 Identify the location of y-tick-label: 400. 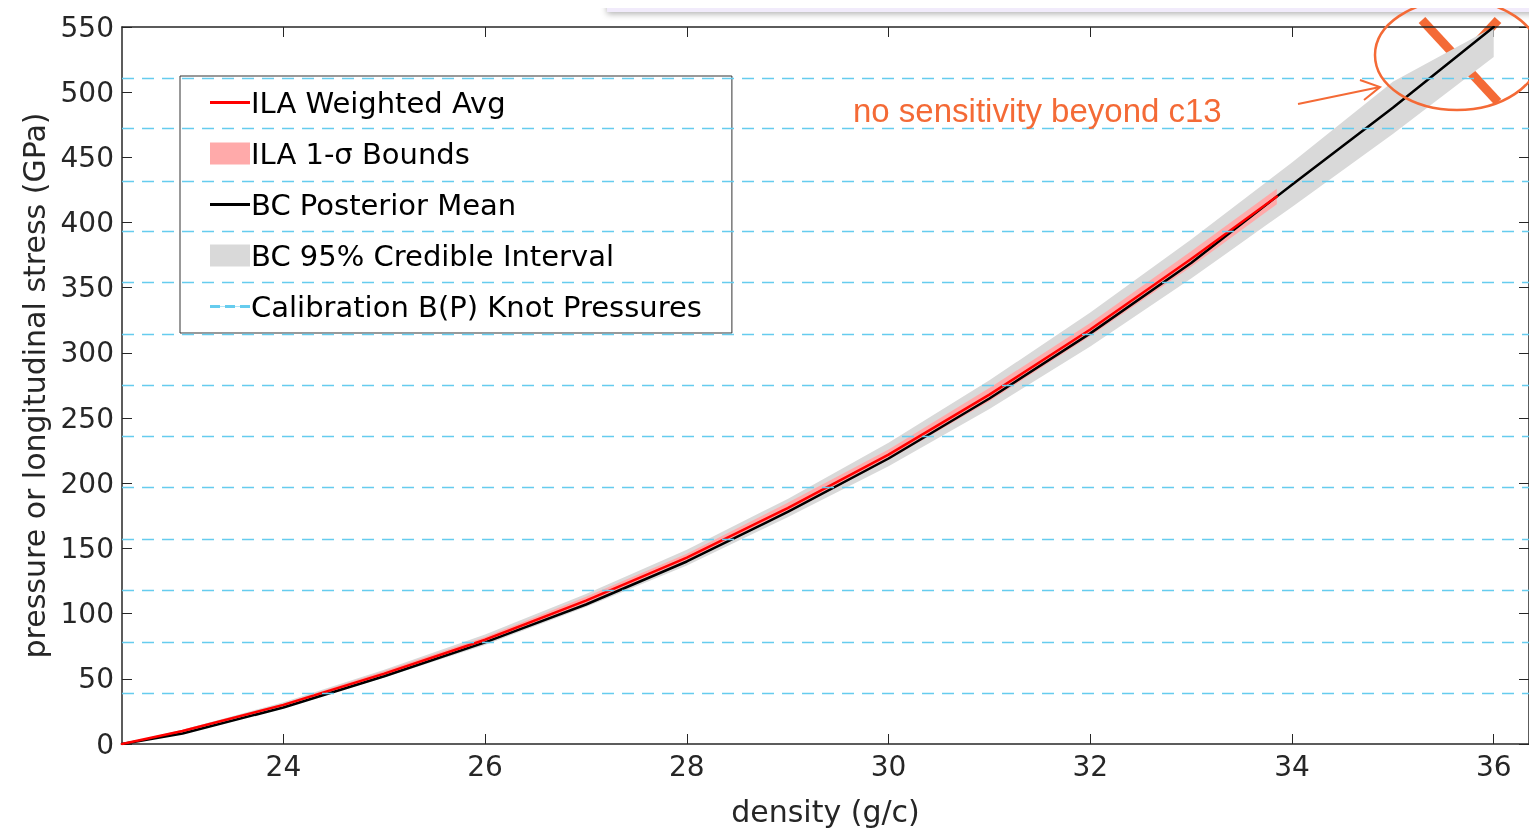
(87, 223).